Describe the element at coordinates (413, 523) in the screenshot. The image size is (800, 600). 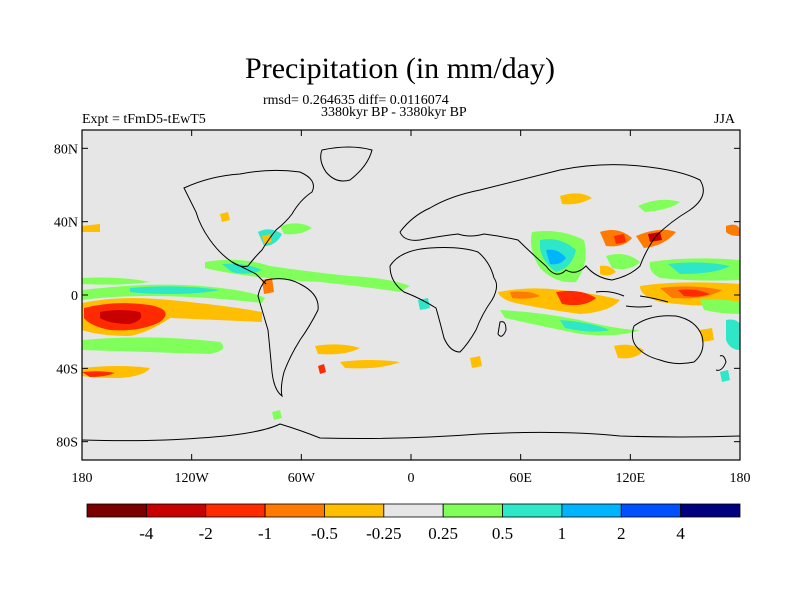
I see `colorbar: -4 -2 -1 -0.5 -0.25 0.25 0.5 1 2 4` at that location.